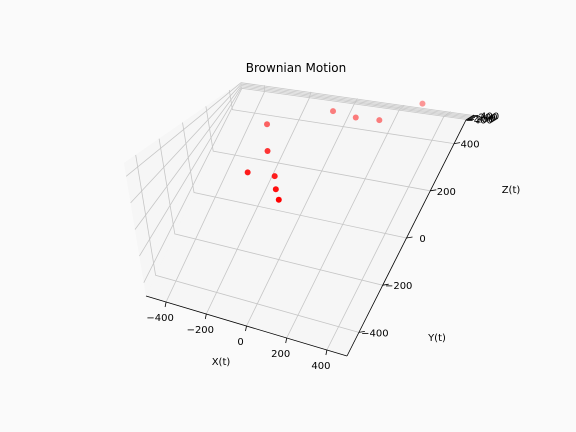 The height and width of the screenshot is (432, 576). Describe the element at coordinates (240, 342) in the screenshot. I see `x-tick-label: 0` at that location.